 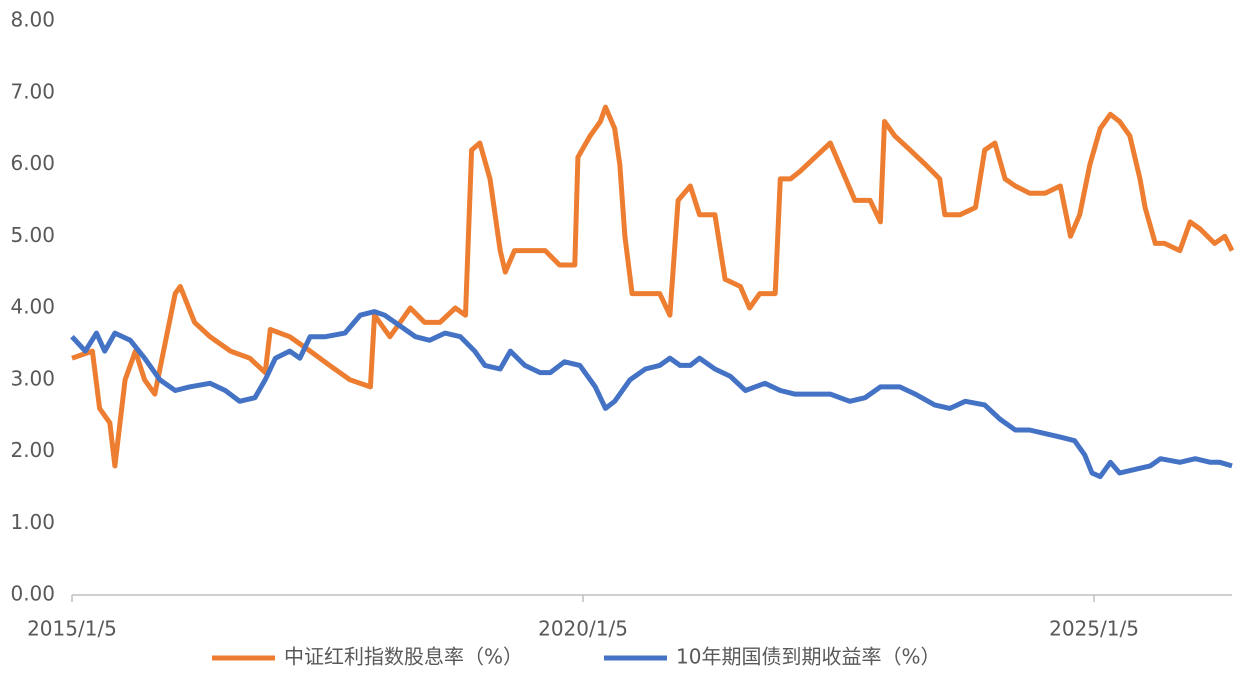 I want to click on y-tick-label: 1.00, so click(x=32, y=522).